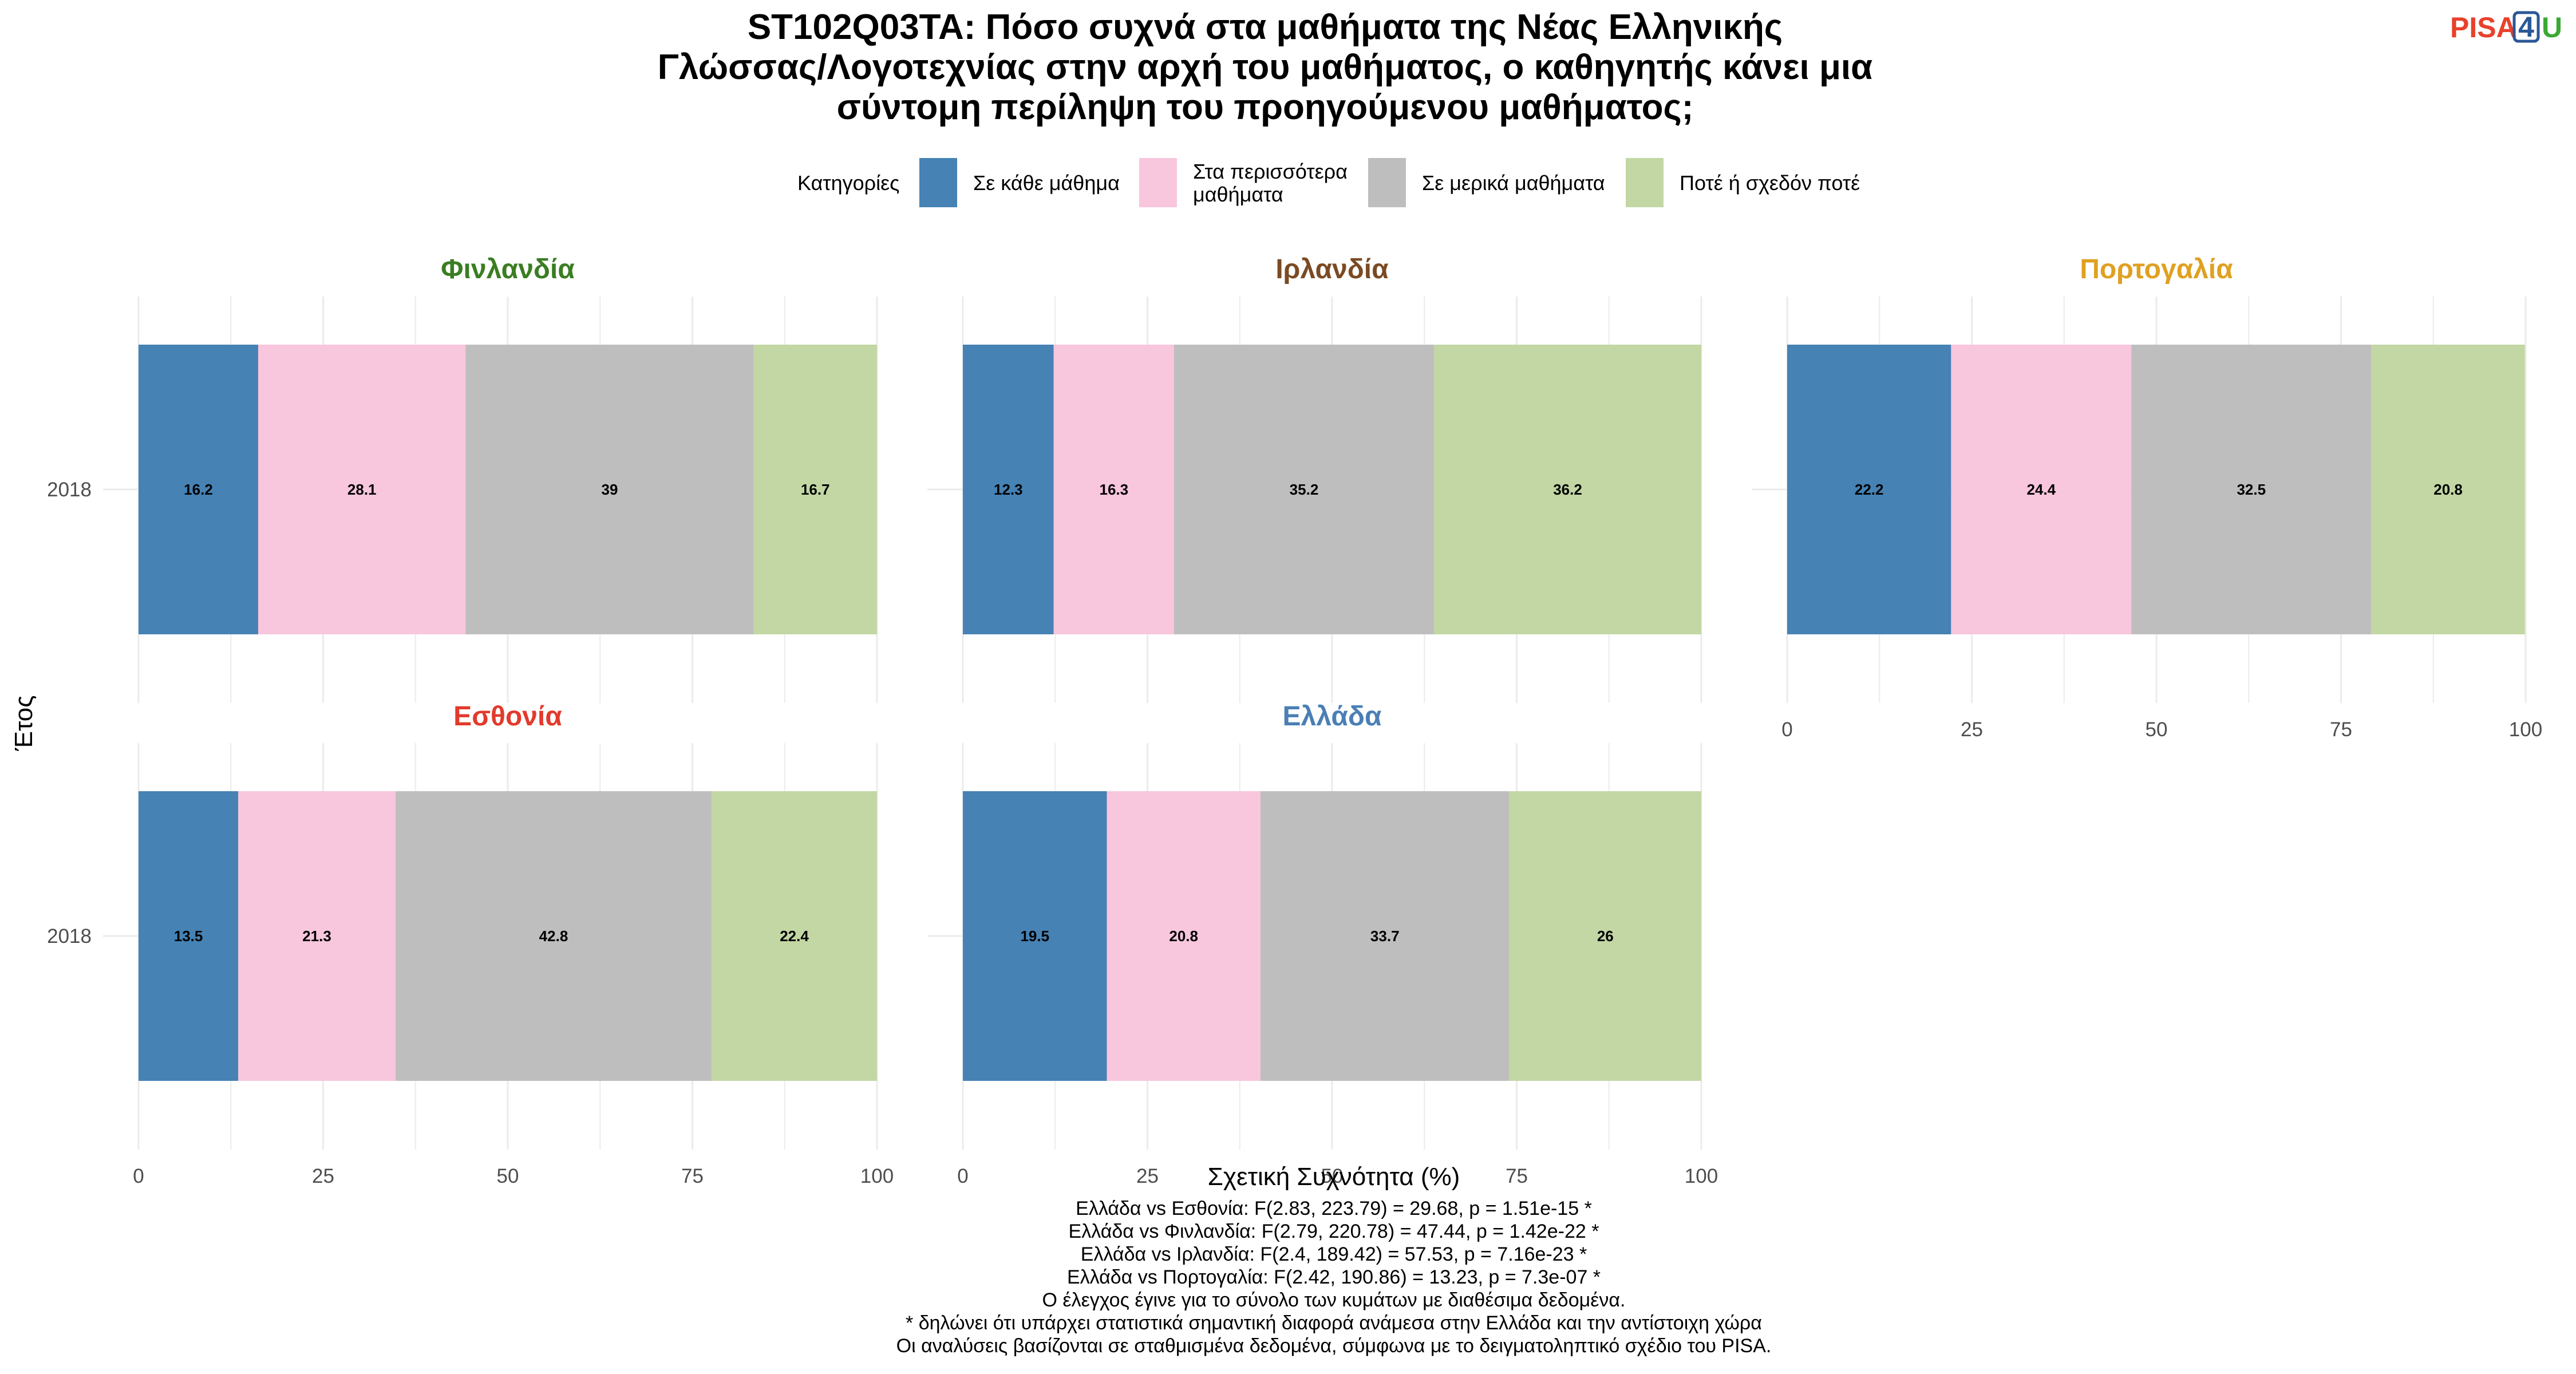 This screenshot has width=2576, height=1374. I want to click on bar-value-label: 24.4, so click(2041, 490).